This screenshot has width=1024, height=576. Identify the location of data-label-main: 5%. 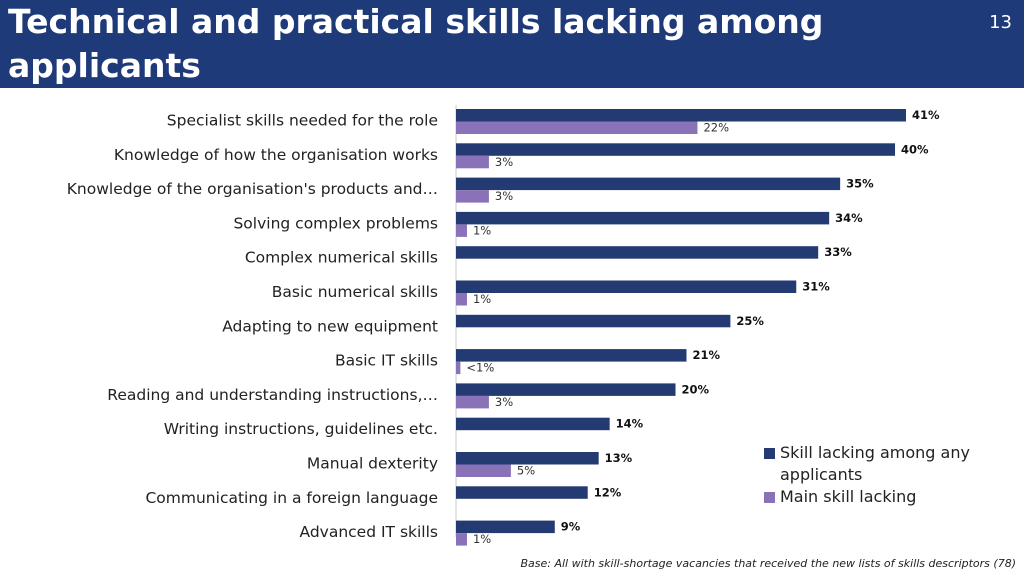
(526, 471).